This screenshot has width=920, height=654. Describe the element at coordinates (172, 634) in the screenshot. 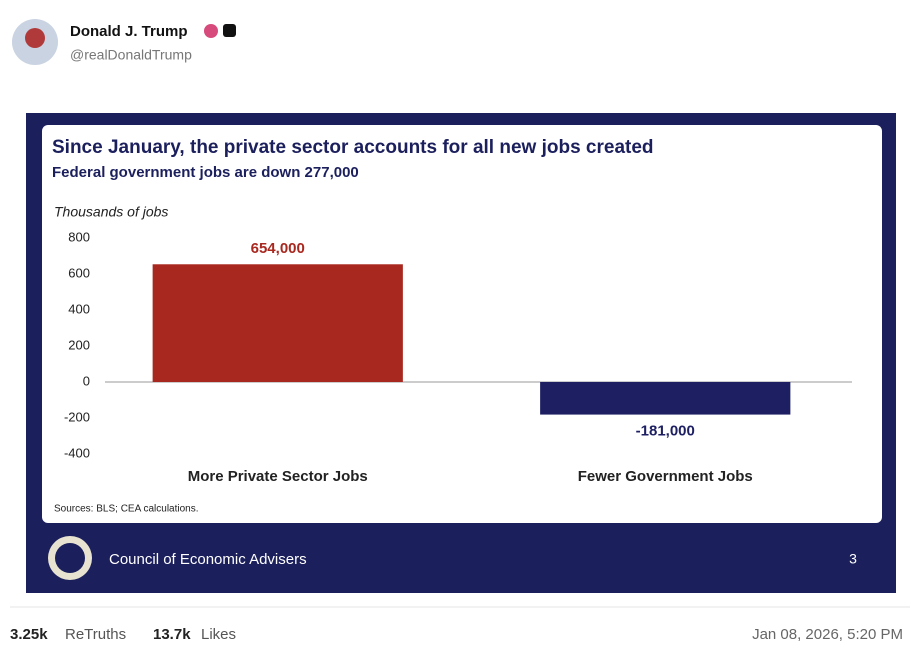

I see `likes-count: 13.7k` at that location.